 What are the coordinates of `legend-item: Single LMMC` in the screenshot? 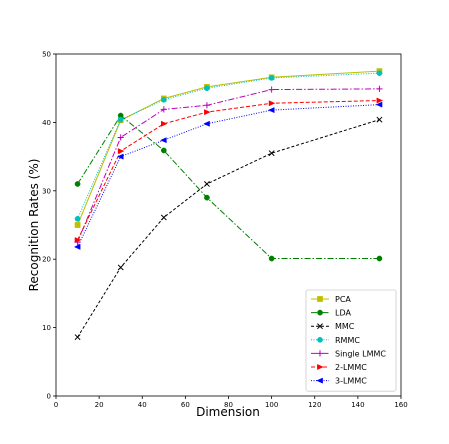 It's located at (348, 353).